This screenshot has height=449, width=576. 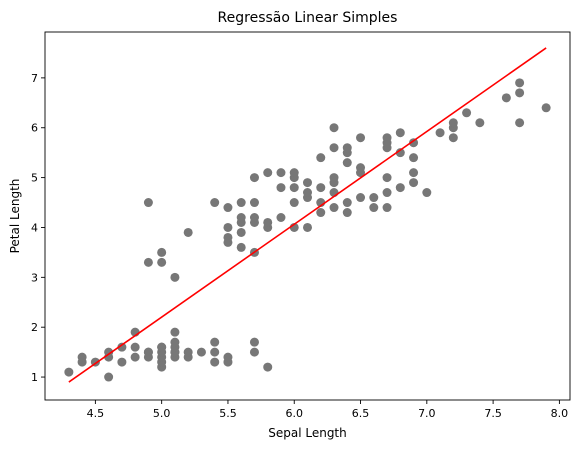 What do you see at coordinates (34, 178) in the screenshot?
I see `y-tick-label: 5` at bounding box center [34, 178].